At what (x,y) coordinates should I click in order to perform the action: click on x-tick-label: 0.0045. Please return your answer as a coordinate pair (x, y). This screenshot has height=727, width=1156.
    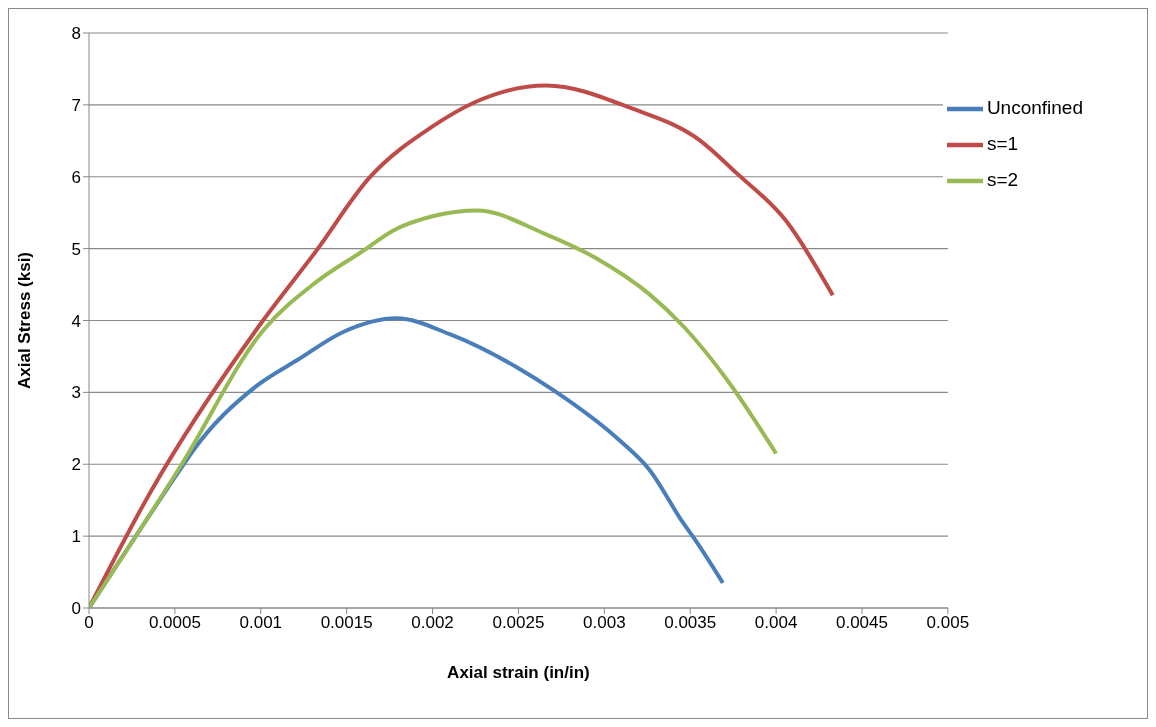
    Looking at the image, I should click on (861, 623).